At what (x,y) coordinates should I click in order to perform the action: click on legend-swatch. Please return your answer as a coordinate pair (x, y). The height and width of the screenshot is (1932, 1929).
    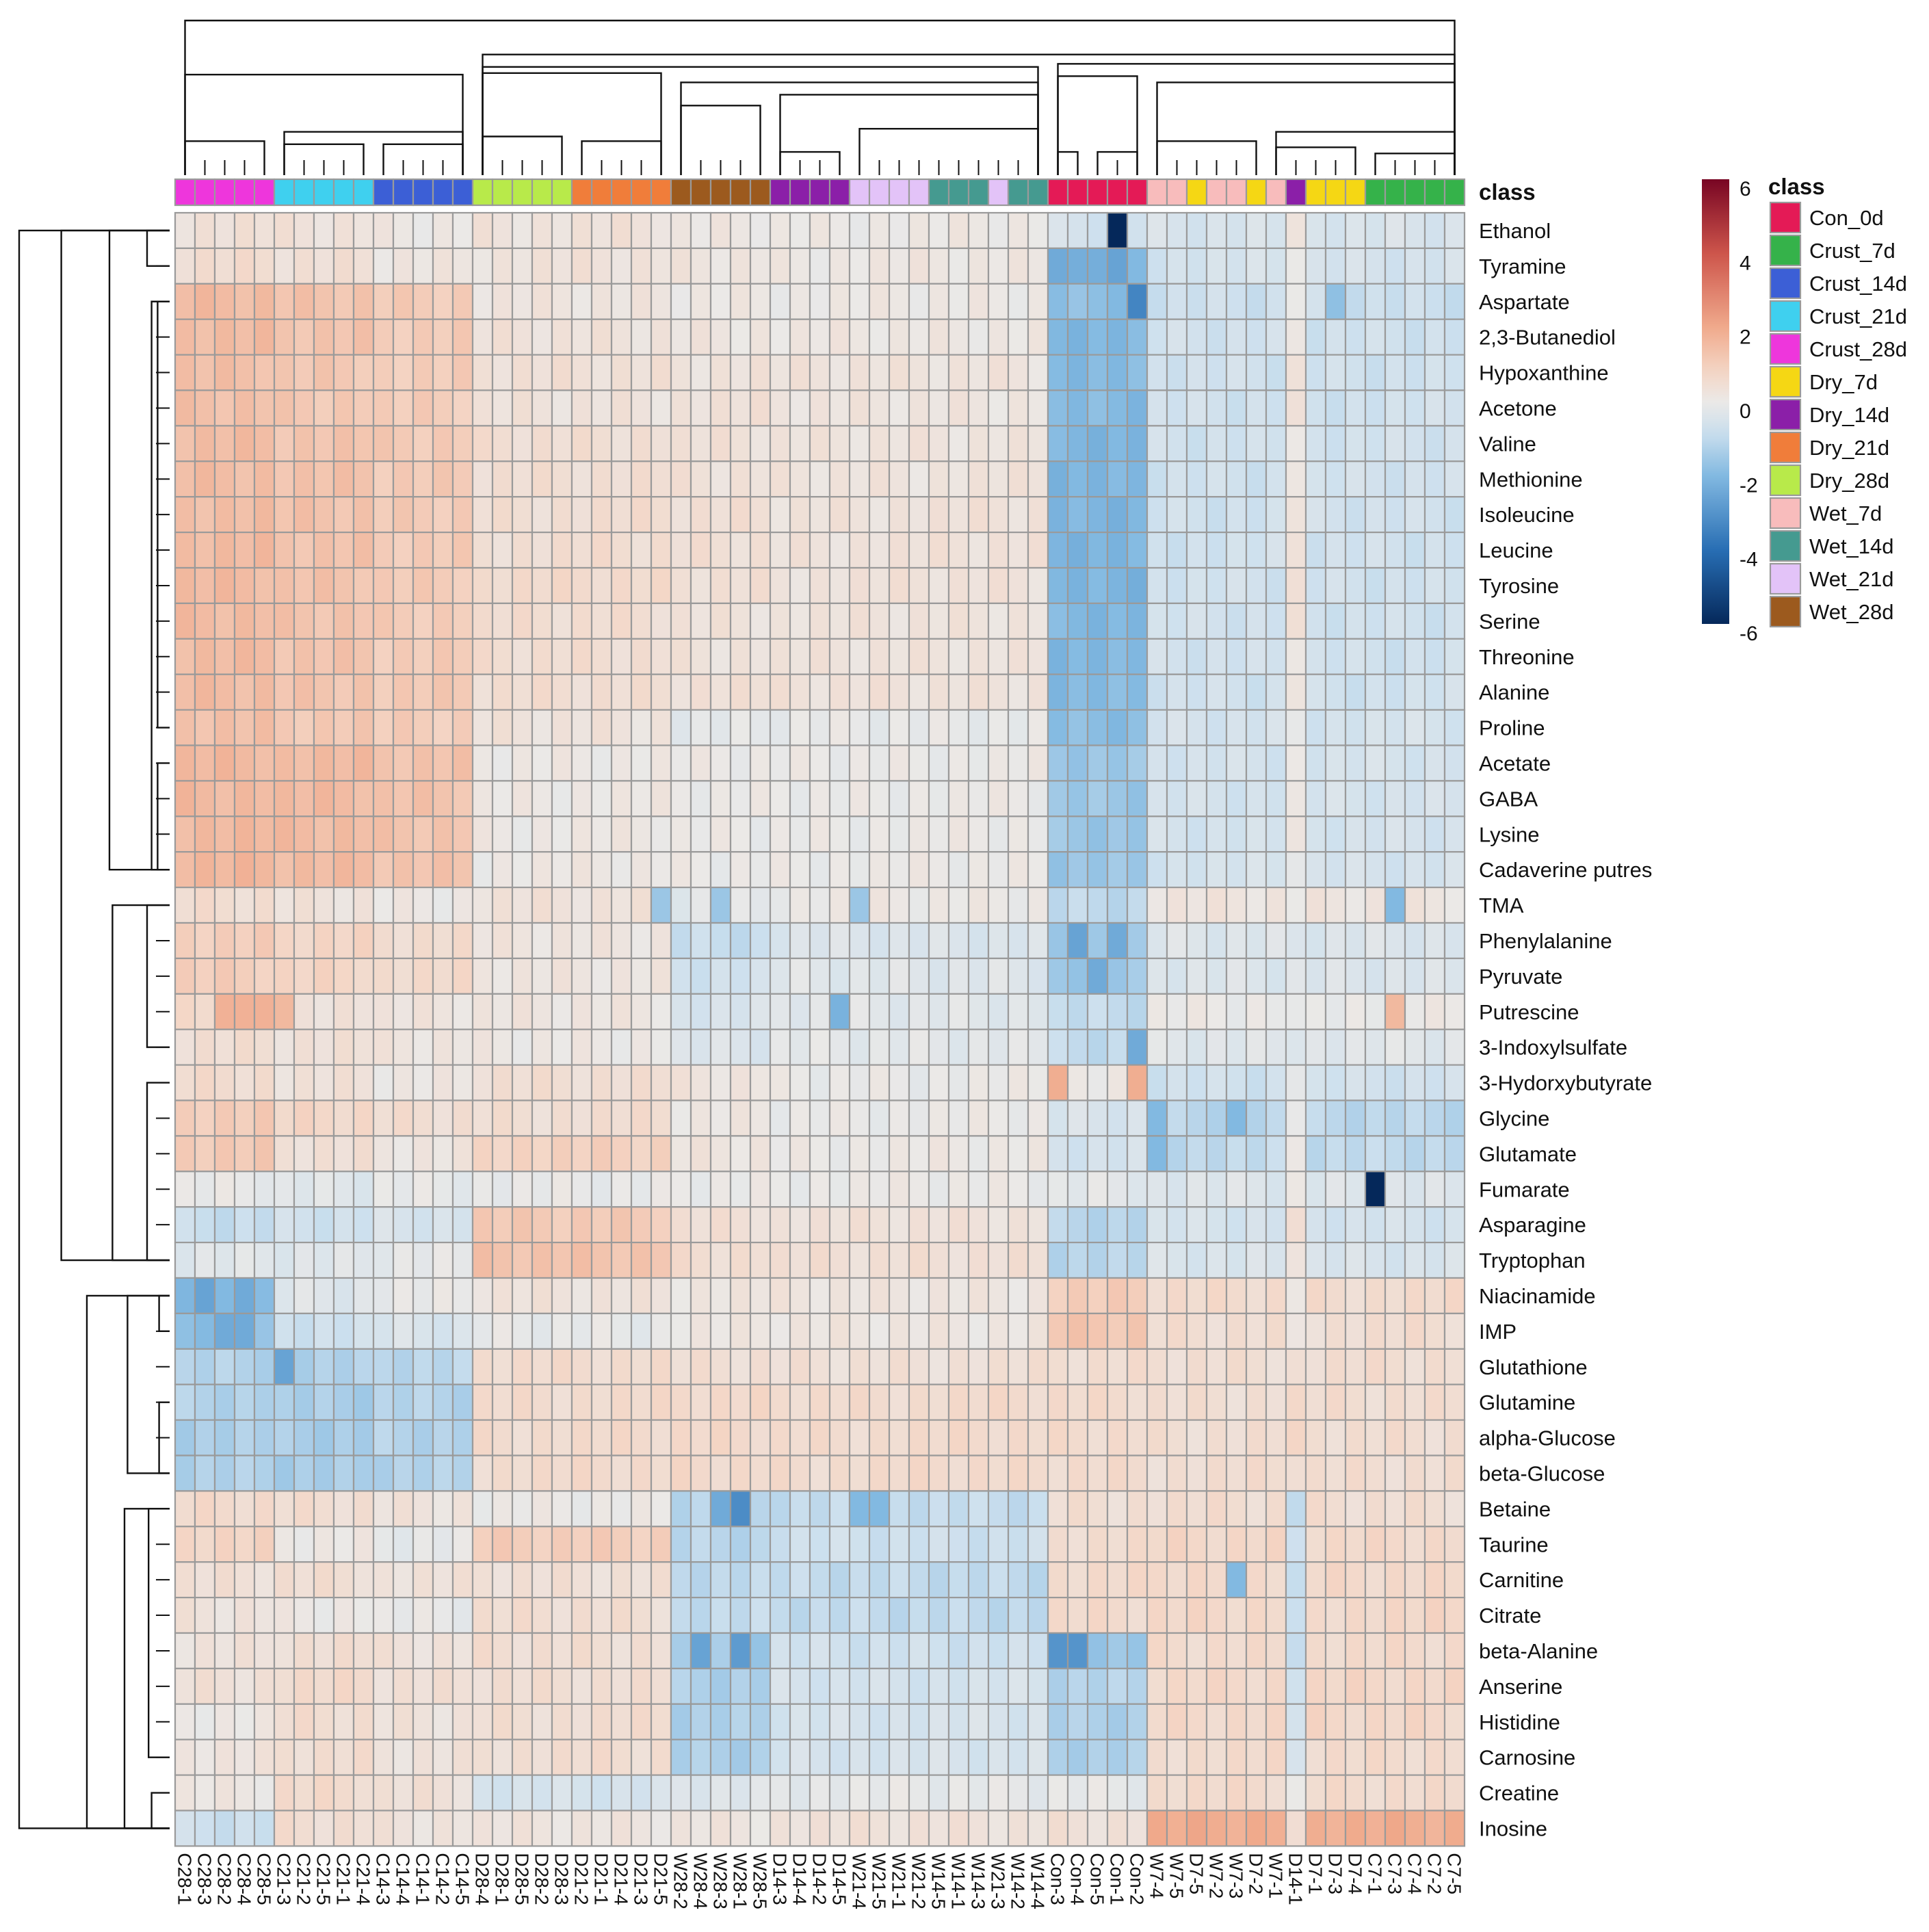
    Looking at the image, I should click on (1785, 414).